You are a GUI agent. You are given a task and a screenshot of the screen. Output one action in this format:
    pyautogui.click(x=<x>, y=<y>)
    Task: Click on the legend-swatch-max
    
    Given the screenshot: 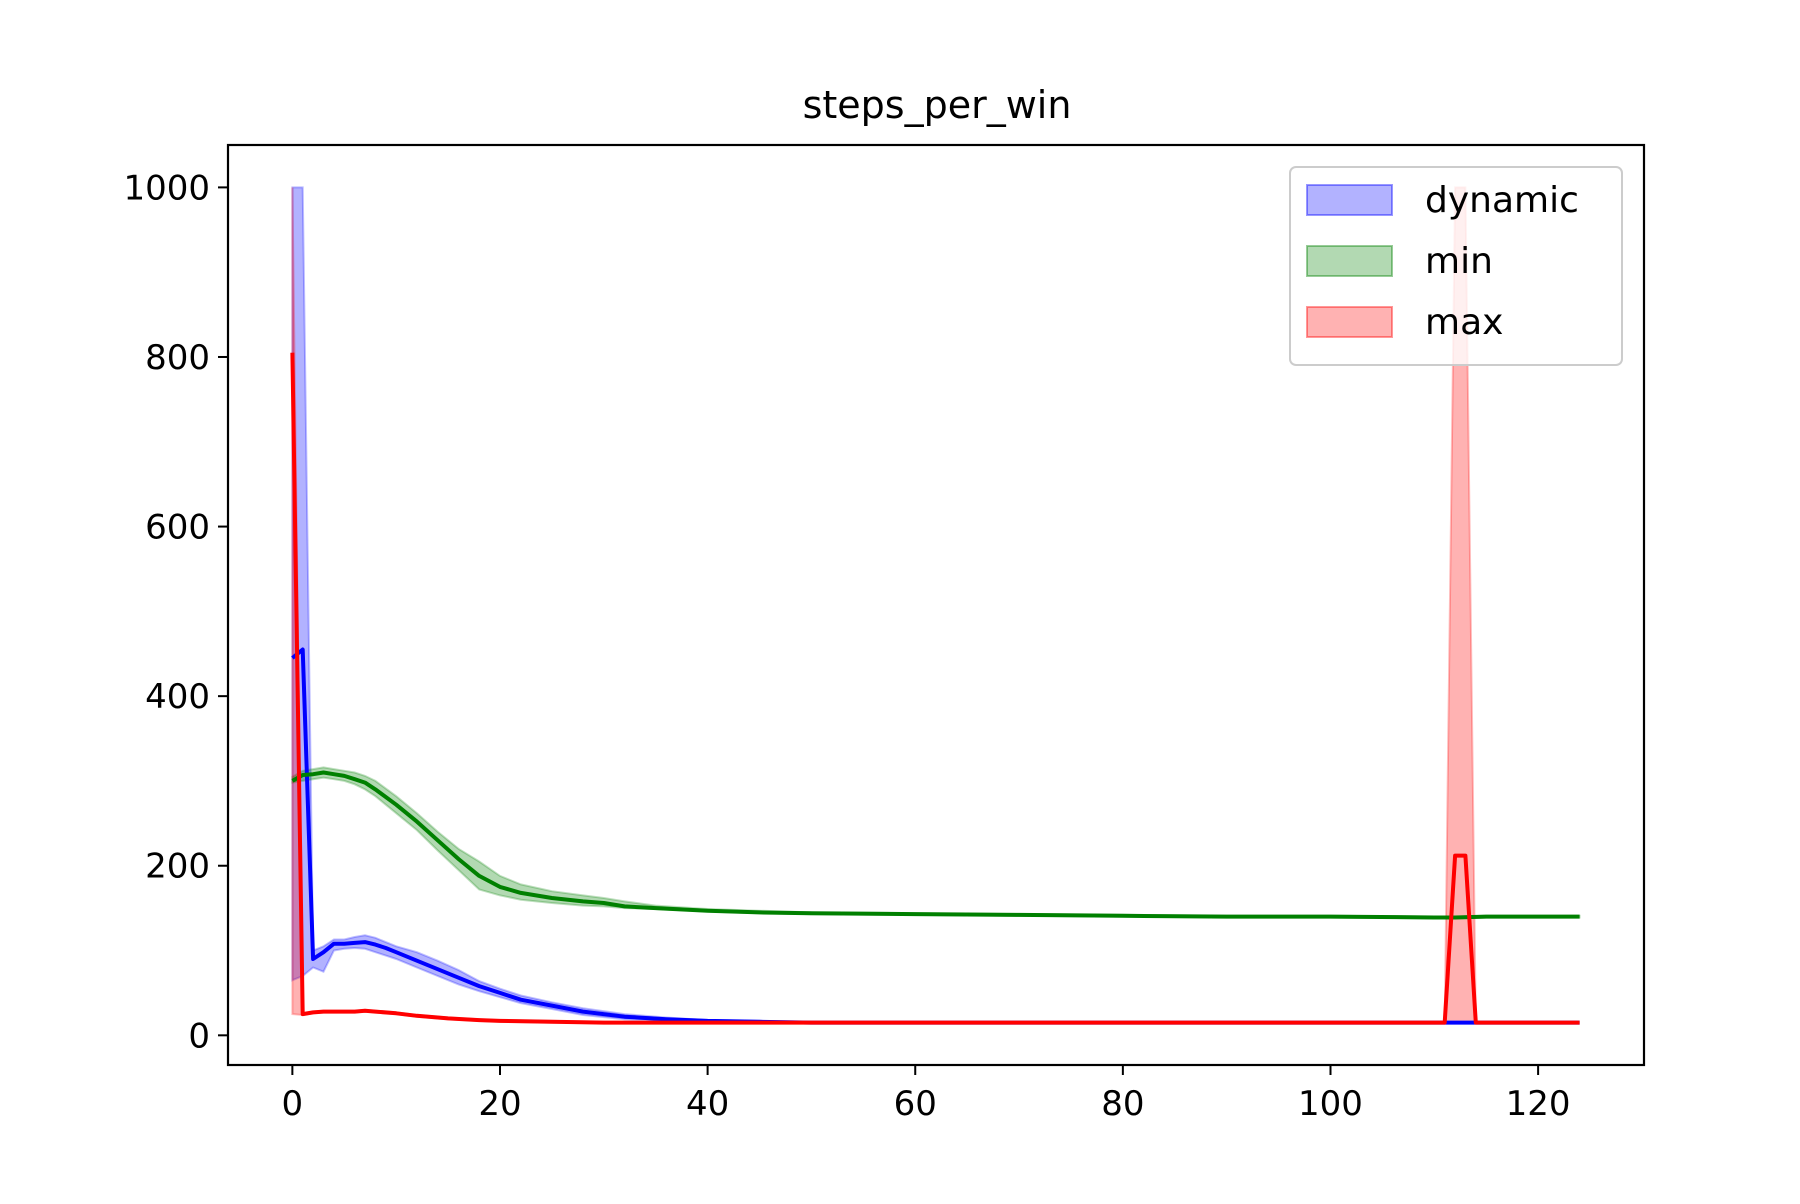 What is the action you would take?
    pyautogui.click(x=1349, y=322)
    